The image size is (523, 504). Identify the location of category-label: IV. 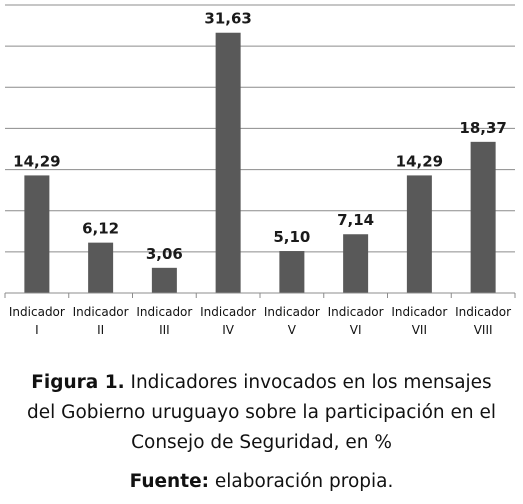
(228, 330).